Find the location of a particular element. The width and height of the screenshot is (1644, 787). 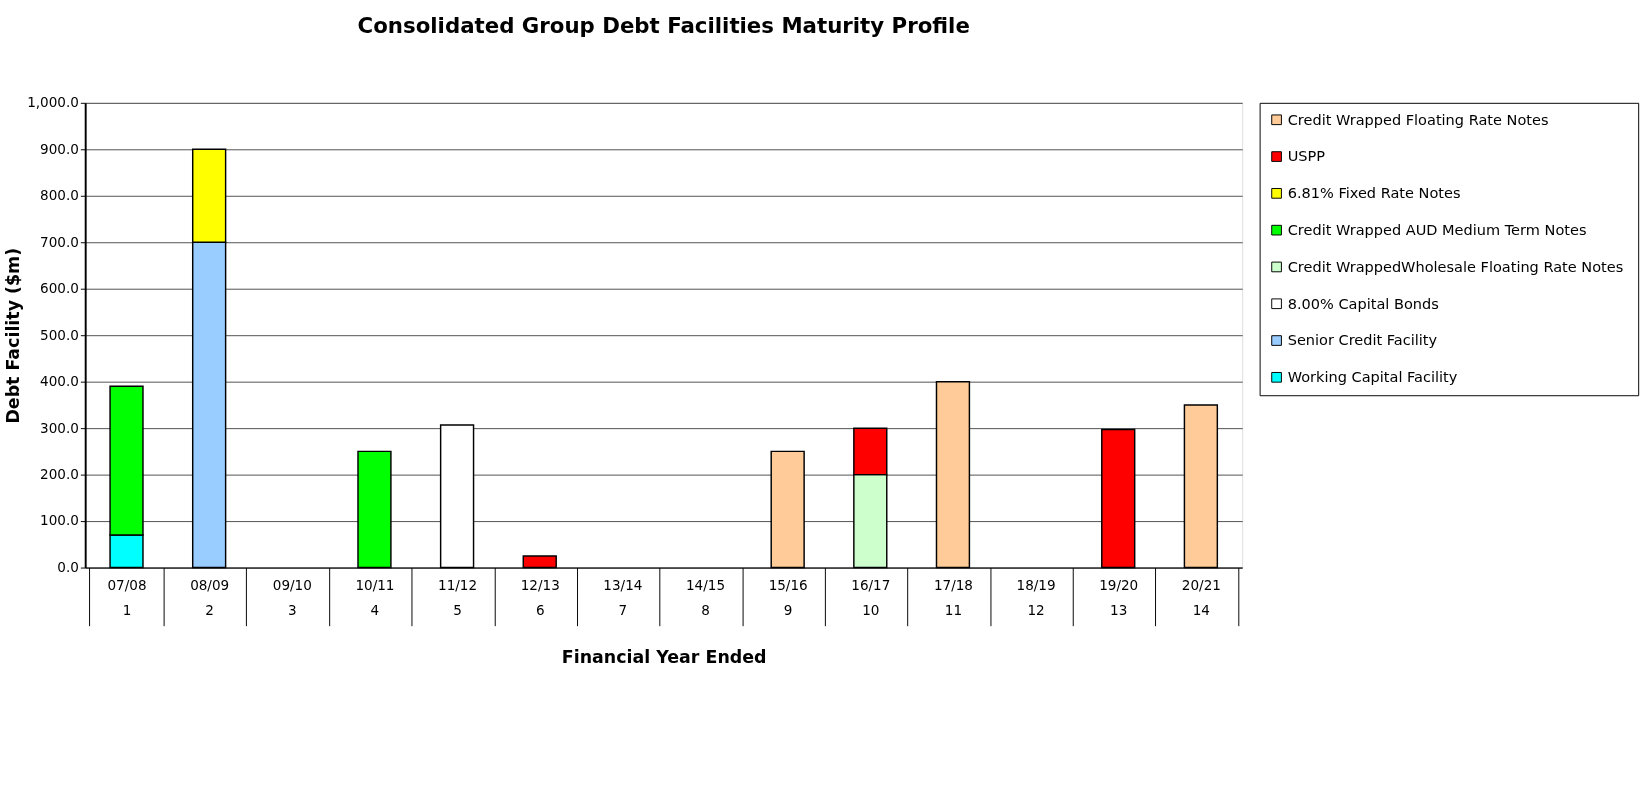

legend-label: USPP is located at coordinates (1306, 156).